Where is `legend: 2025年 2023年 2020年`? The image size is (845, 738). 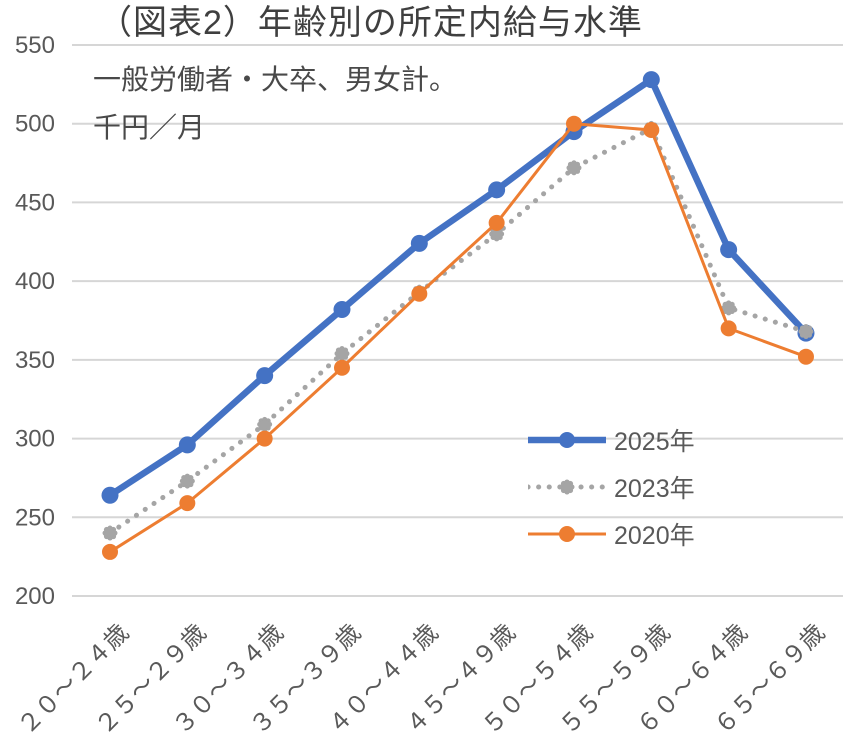
legend: 2025年 2023年 2020年 is located at coordinates (610, 490).